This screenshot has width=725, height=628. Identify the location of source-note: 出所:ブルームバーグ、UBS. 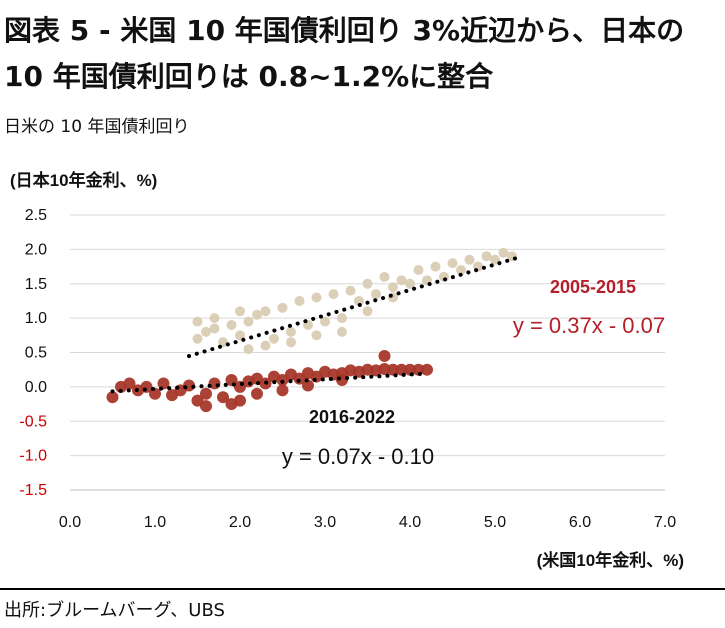
(114, 610).